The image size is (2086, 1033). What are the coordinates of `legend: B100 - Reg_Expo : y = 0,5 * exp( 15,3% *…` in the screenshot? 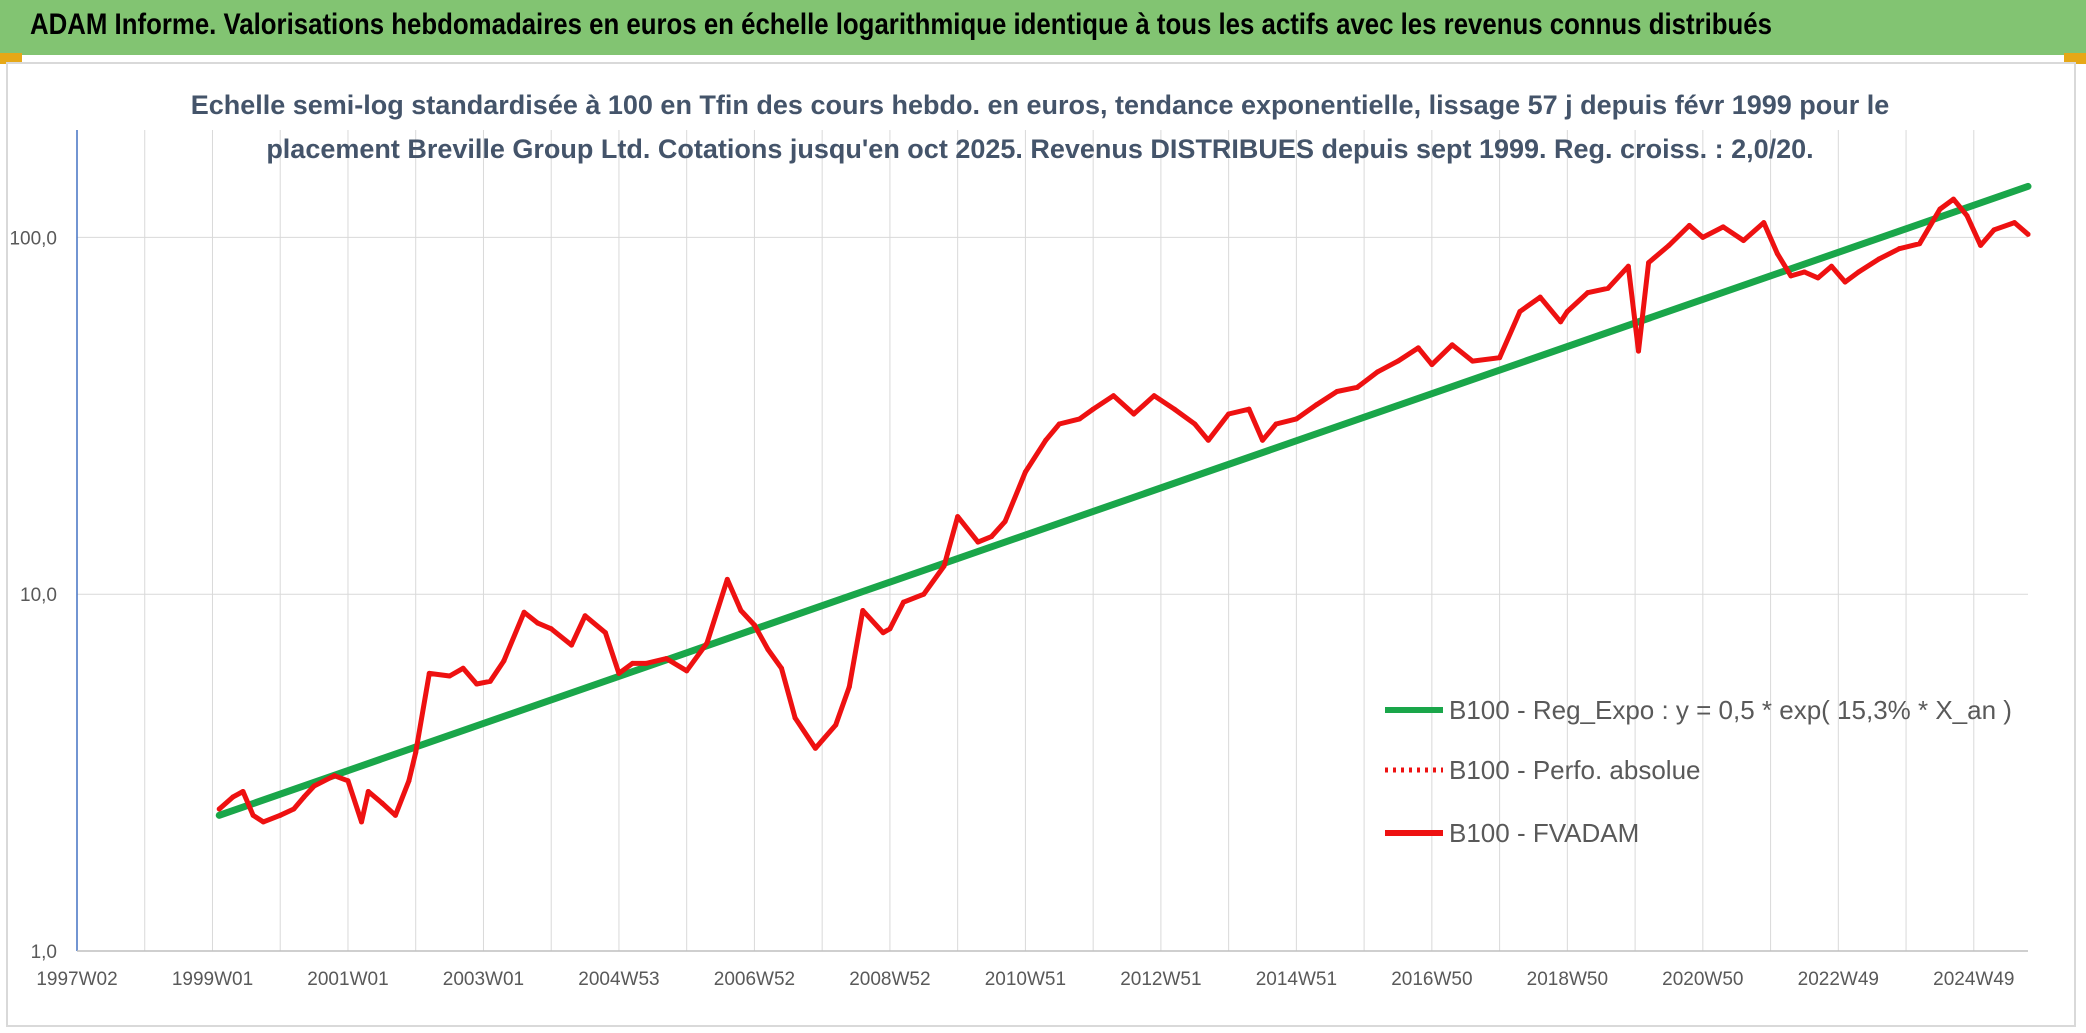 It's located at (1698, 771).